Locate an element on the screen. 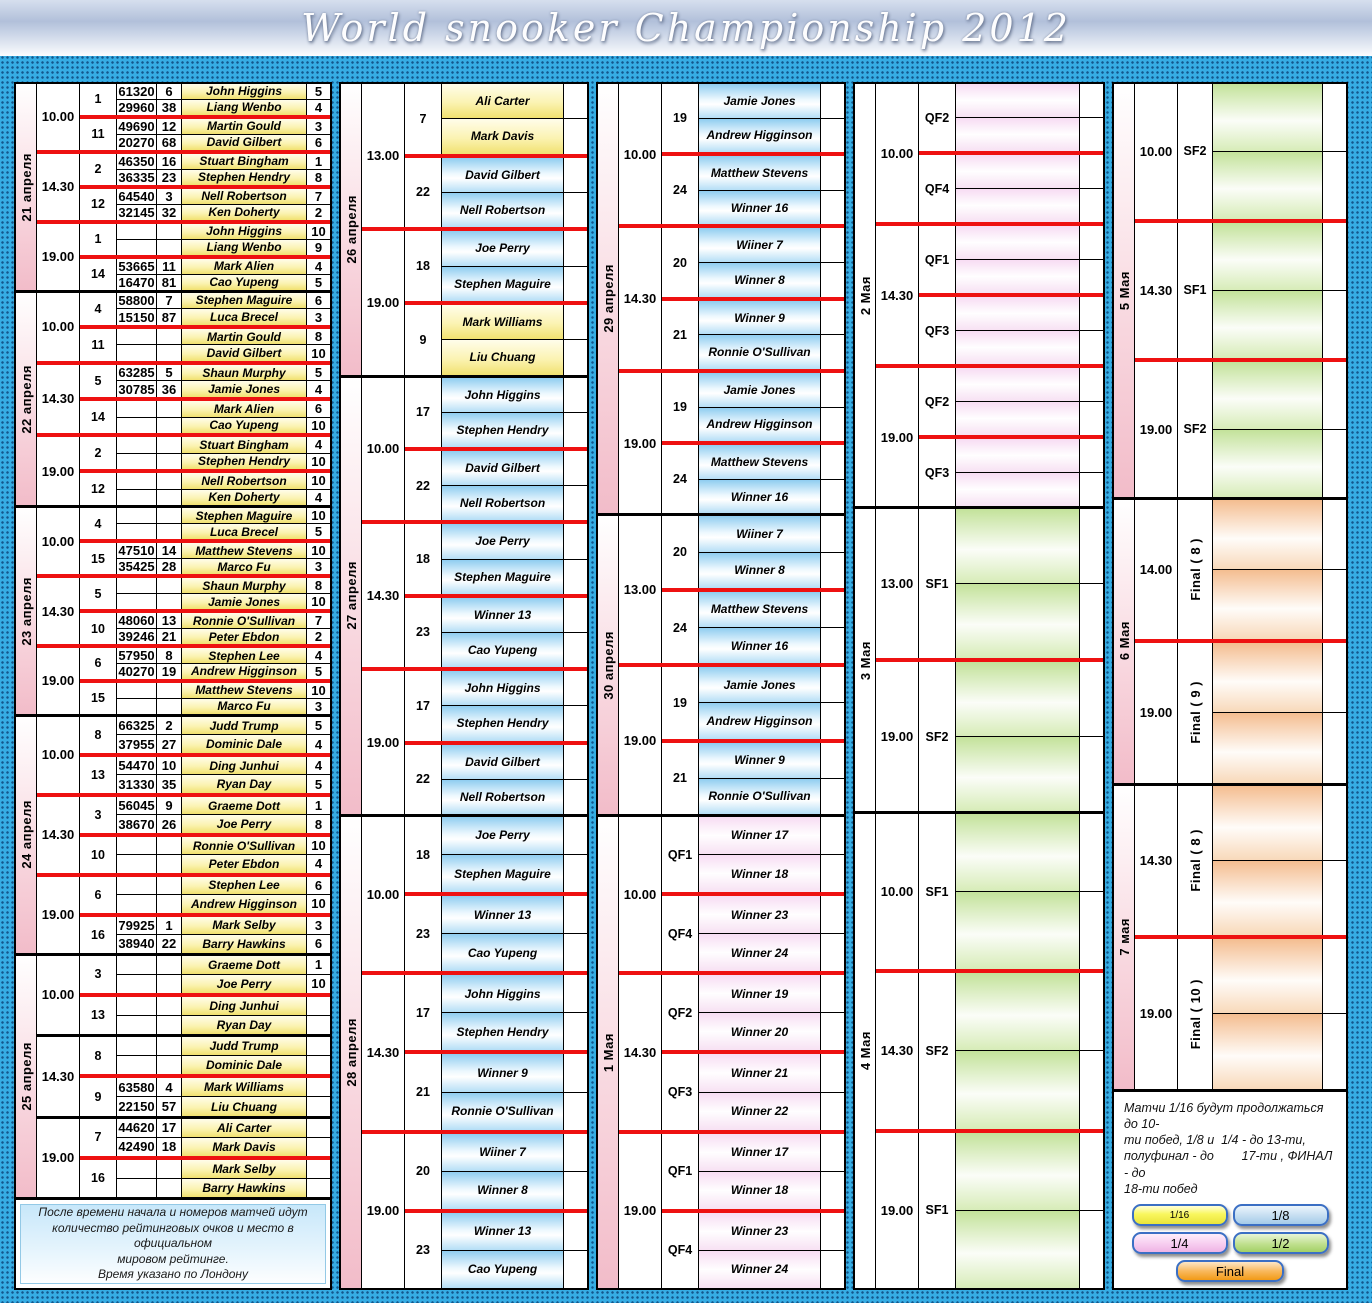  date-label: 1 Мая is located at coordinates (608, 1052).